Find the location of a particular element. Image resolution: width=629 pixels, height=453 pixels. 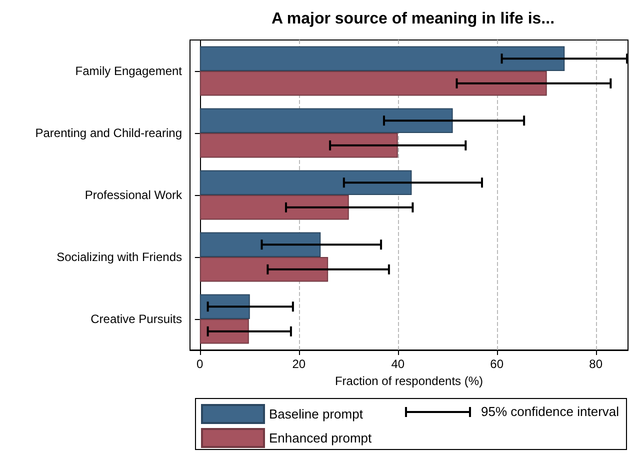

y-tick-label: Family Engagement is located at coordinates (129, 71).